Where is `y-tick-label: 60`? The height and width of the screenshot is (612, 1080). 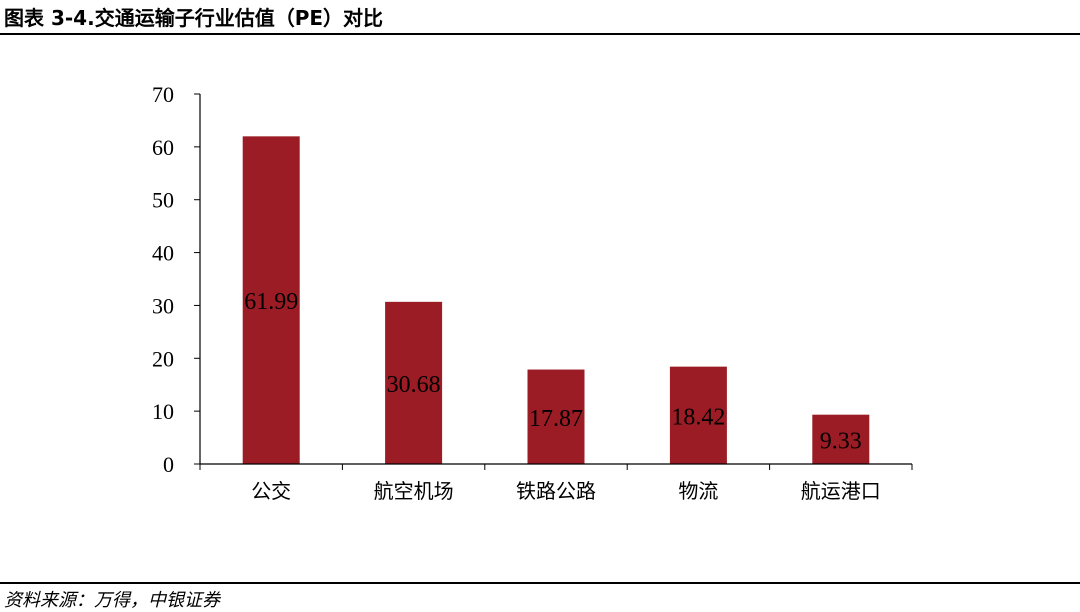
y-tick-label: 60 is located at coordinates (163, 147).